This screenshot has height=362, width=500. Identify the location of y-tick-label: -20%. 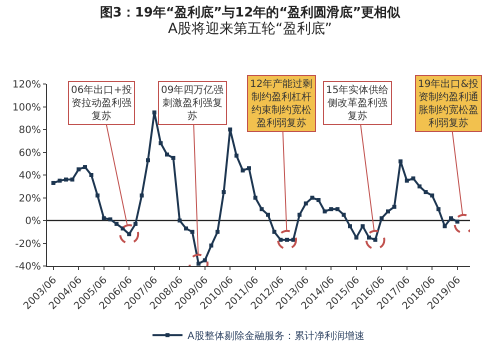
(28, 244).